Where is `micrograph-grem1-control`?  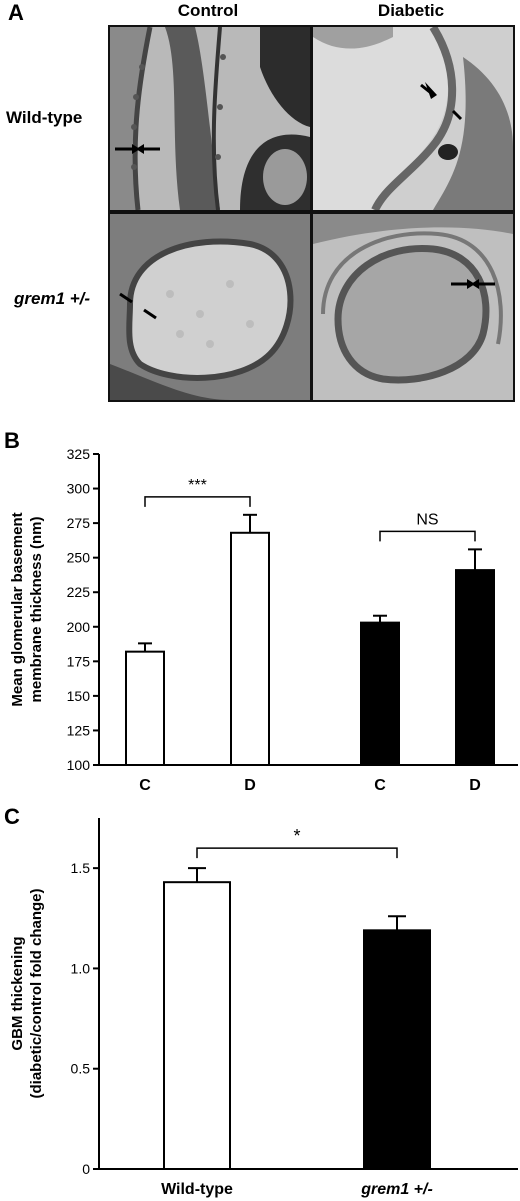 micrograph-grem1-control is located at coordinates (210, 307).